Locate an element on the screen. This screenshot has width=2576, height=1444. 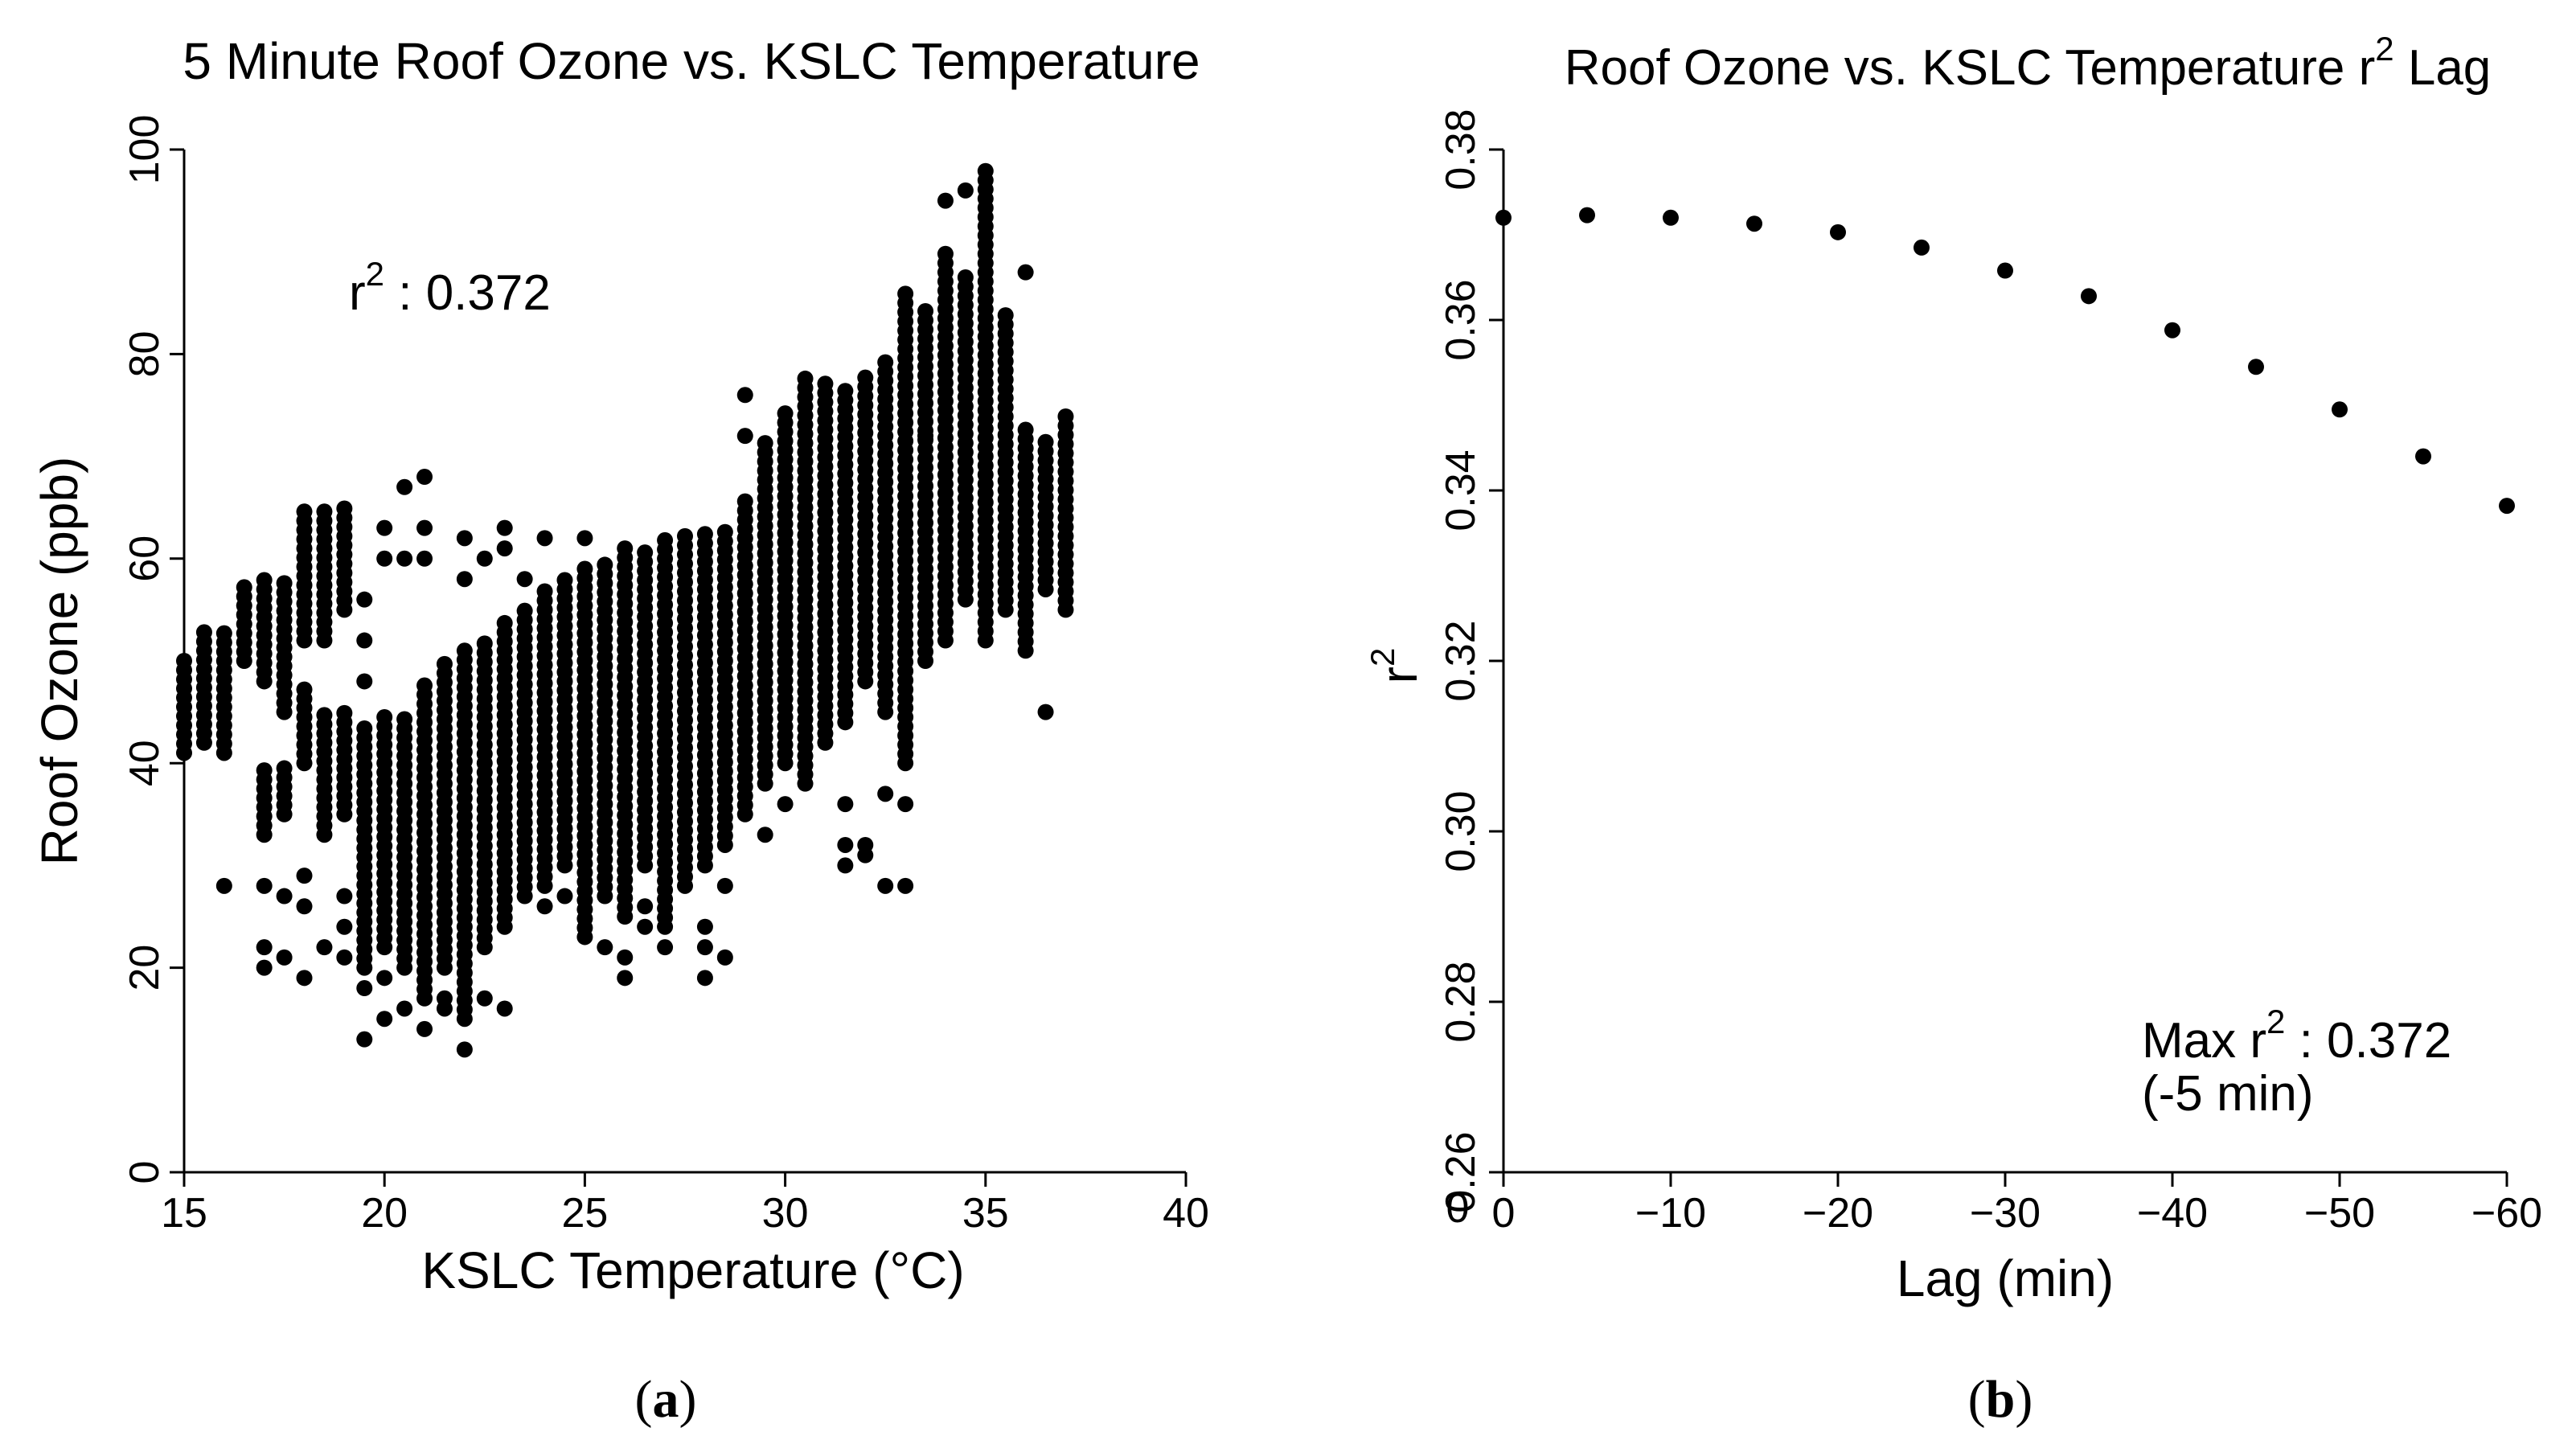
x-tick-label: −10 is located at coordinates (1670, 1213).